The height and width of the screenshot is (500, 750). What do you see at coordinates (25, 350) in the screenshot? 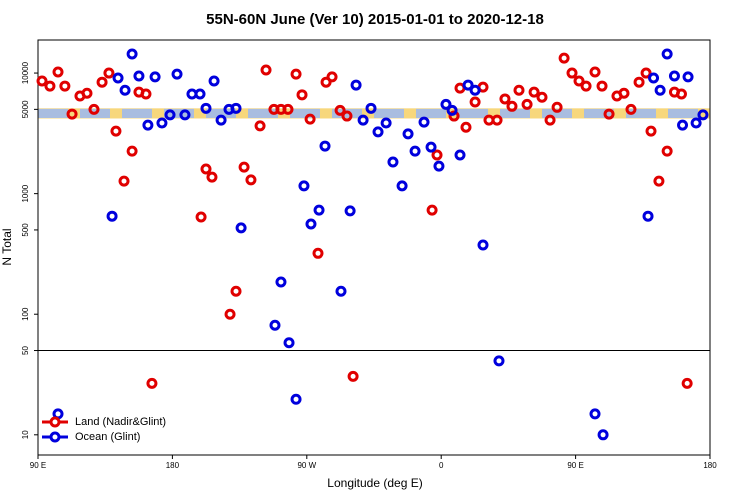
I see `y-tick-label: 50` at bounding box center [25, 350].